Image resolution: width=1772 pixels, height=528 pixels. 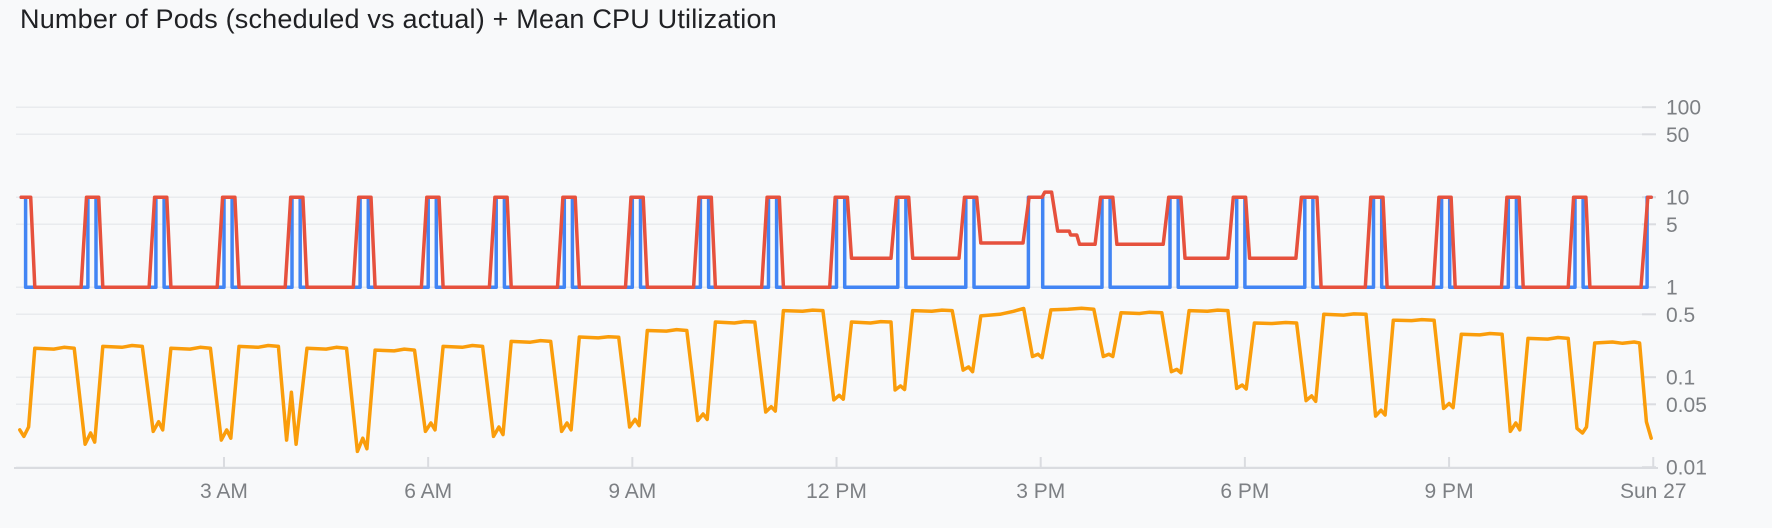 What do you see at coordinates (1677, 198) in the screenshot?
I see `y-axis-label-10: 10` at bounding box center [1677, 198].